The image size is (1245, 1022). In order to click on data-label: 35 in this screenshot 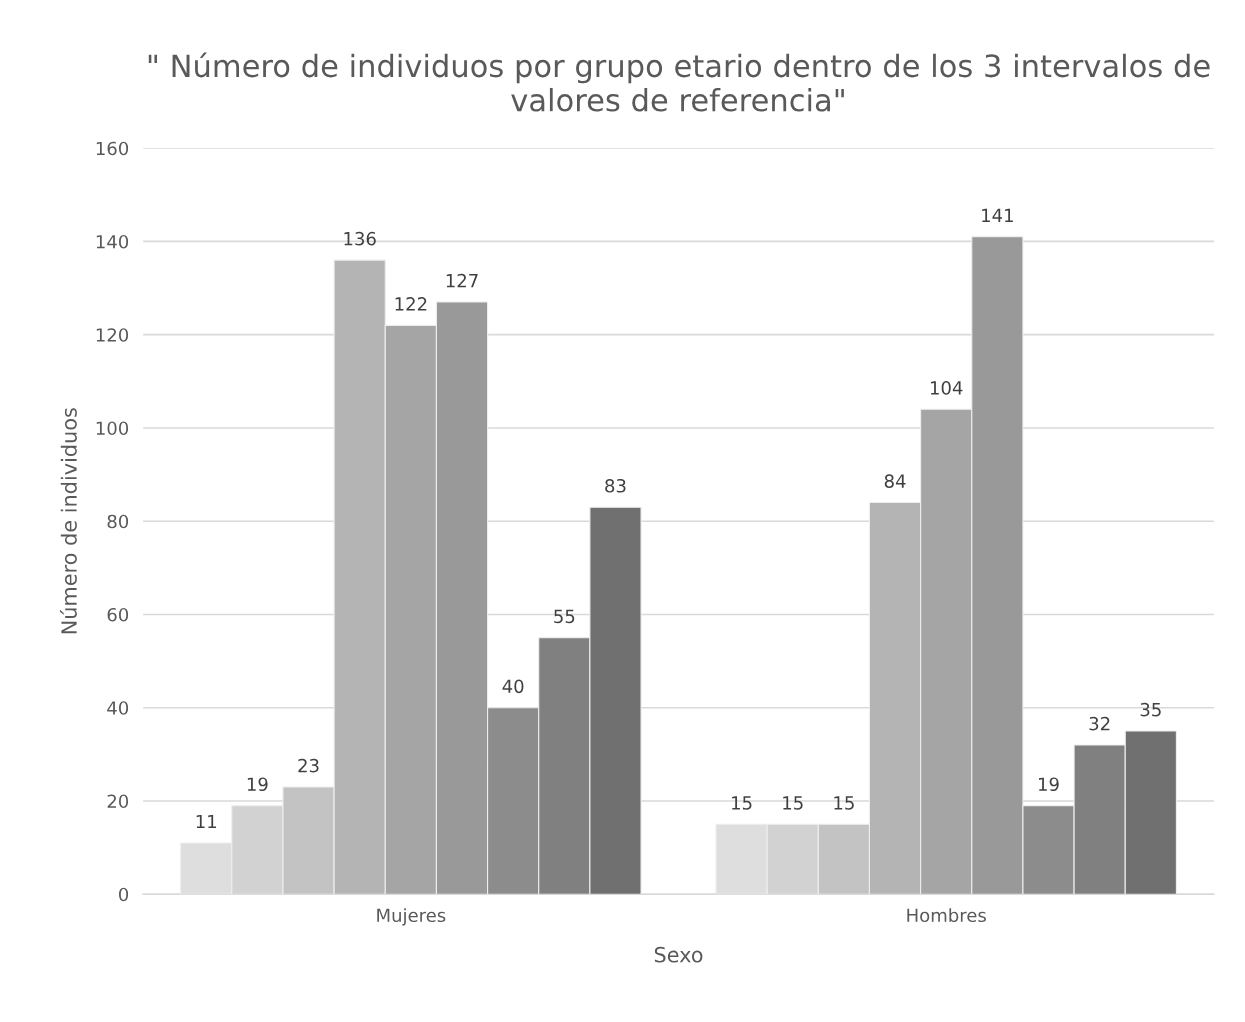, I will do `click(1150, 709)`.